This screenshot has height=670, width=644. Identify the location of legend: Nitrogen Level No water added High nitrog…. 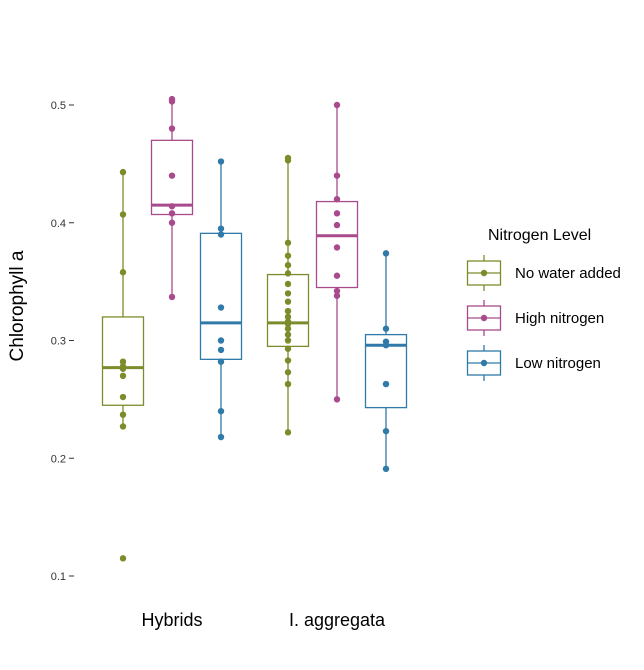
(543, 304).